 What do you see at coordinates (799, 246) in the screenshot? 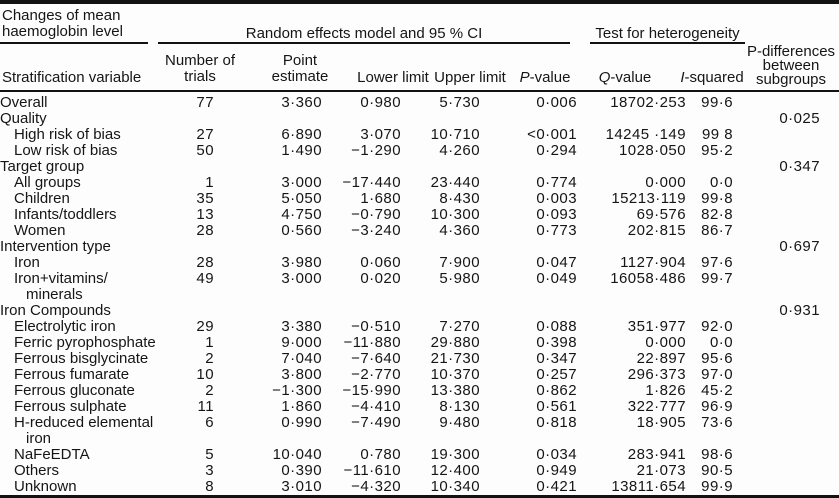
I see `cell-p-difference: 0·697` at bounding box center [799, 246].